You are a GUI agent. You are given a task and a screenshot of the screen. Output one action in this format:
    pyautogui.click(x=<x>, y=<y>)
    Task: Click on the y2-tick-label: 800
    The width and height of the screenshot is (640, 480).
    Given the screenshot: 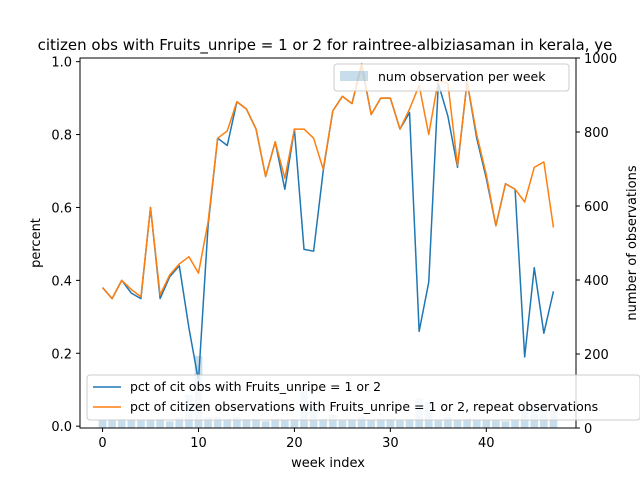 What is the action you would take?
    pyautogui.click(x=596, y=133)
    